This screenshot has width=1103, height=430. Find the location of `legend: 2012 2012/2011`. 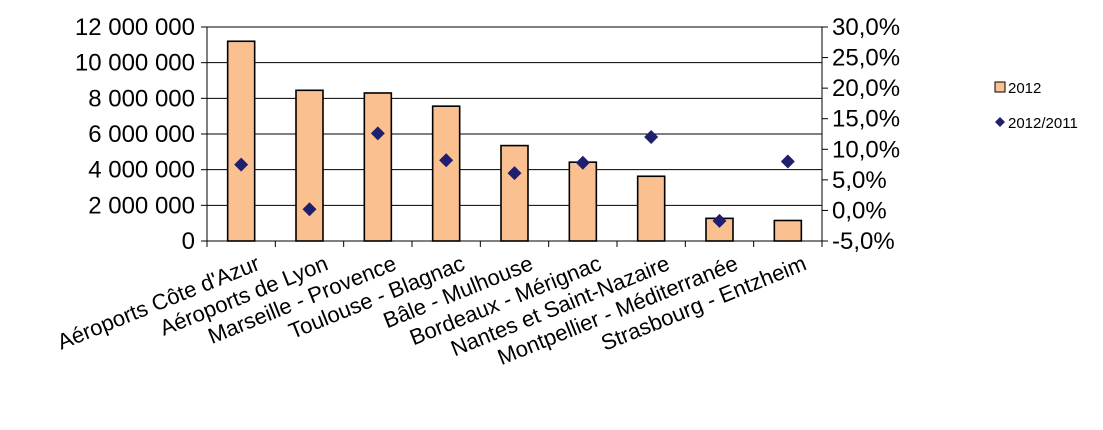

legend: 2012 2012/2011 is located at coordinates (1036, 106).